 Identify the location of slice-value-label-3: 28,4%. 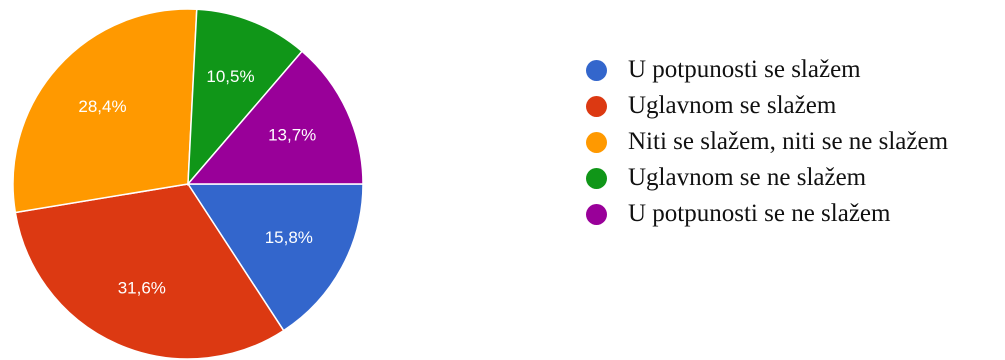
(102, 106).